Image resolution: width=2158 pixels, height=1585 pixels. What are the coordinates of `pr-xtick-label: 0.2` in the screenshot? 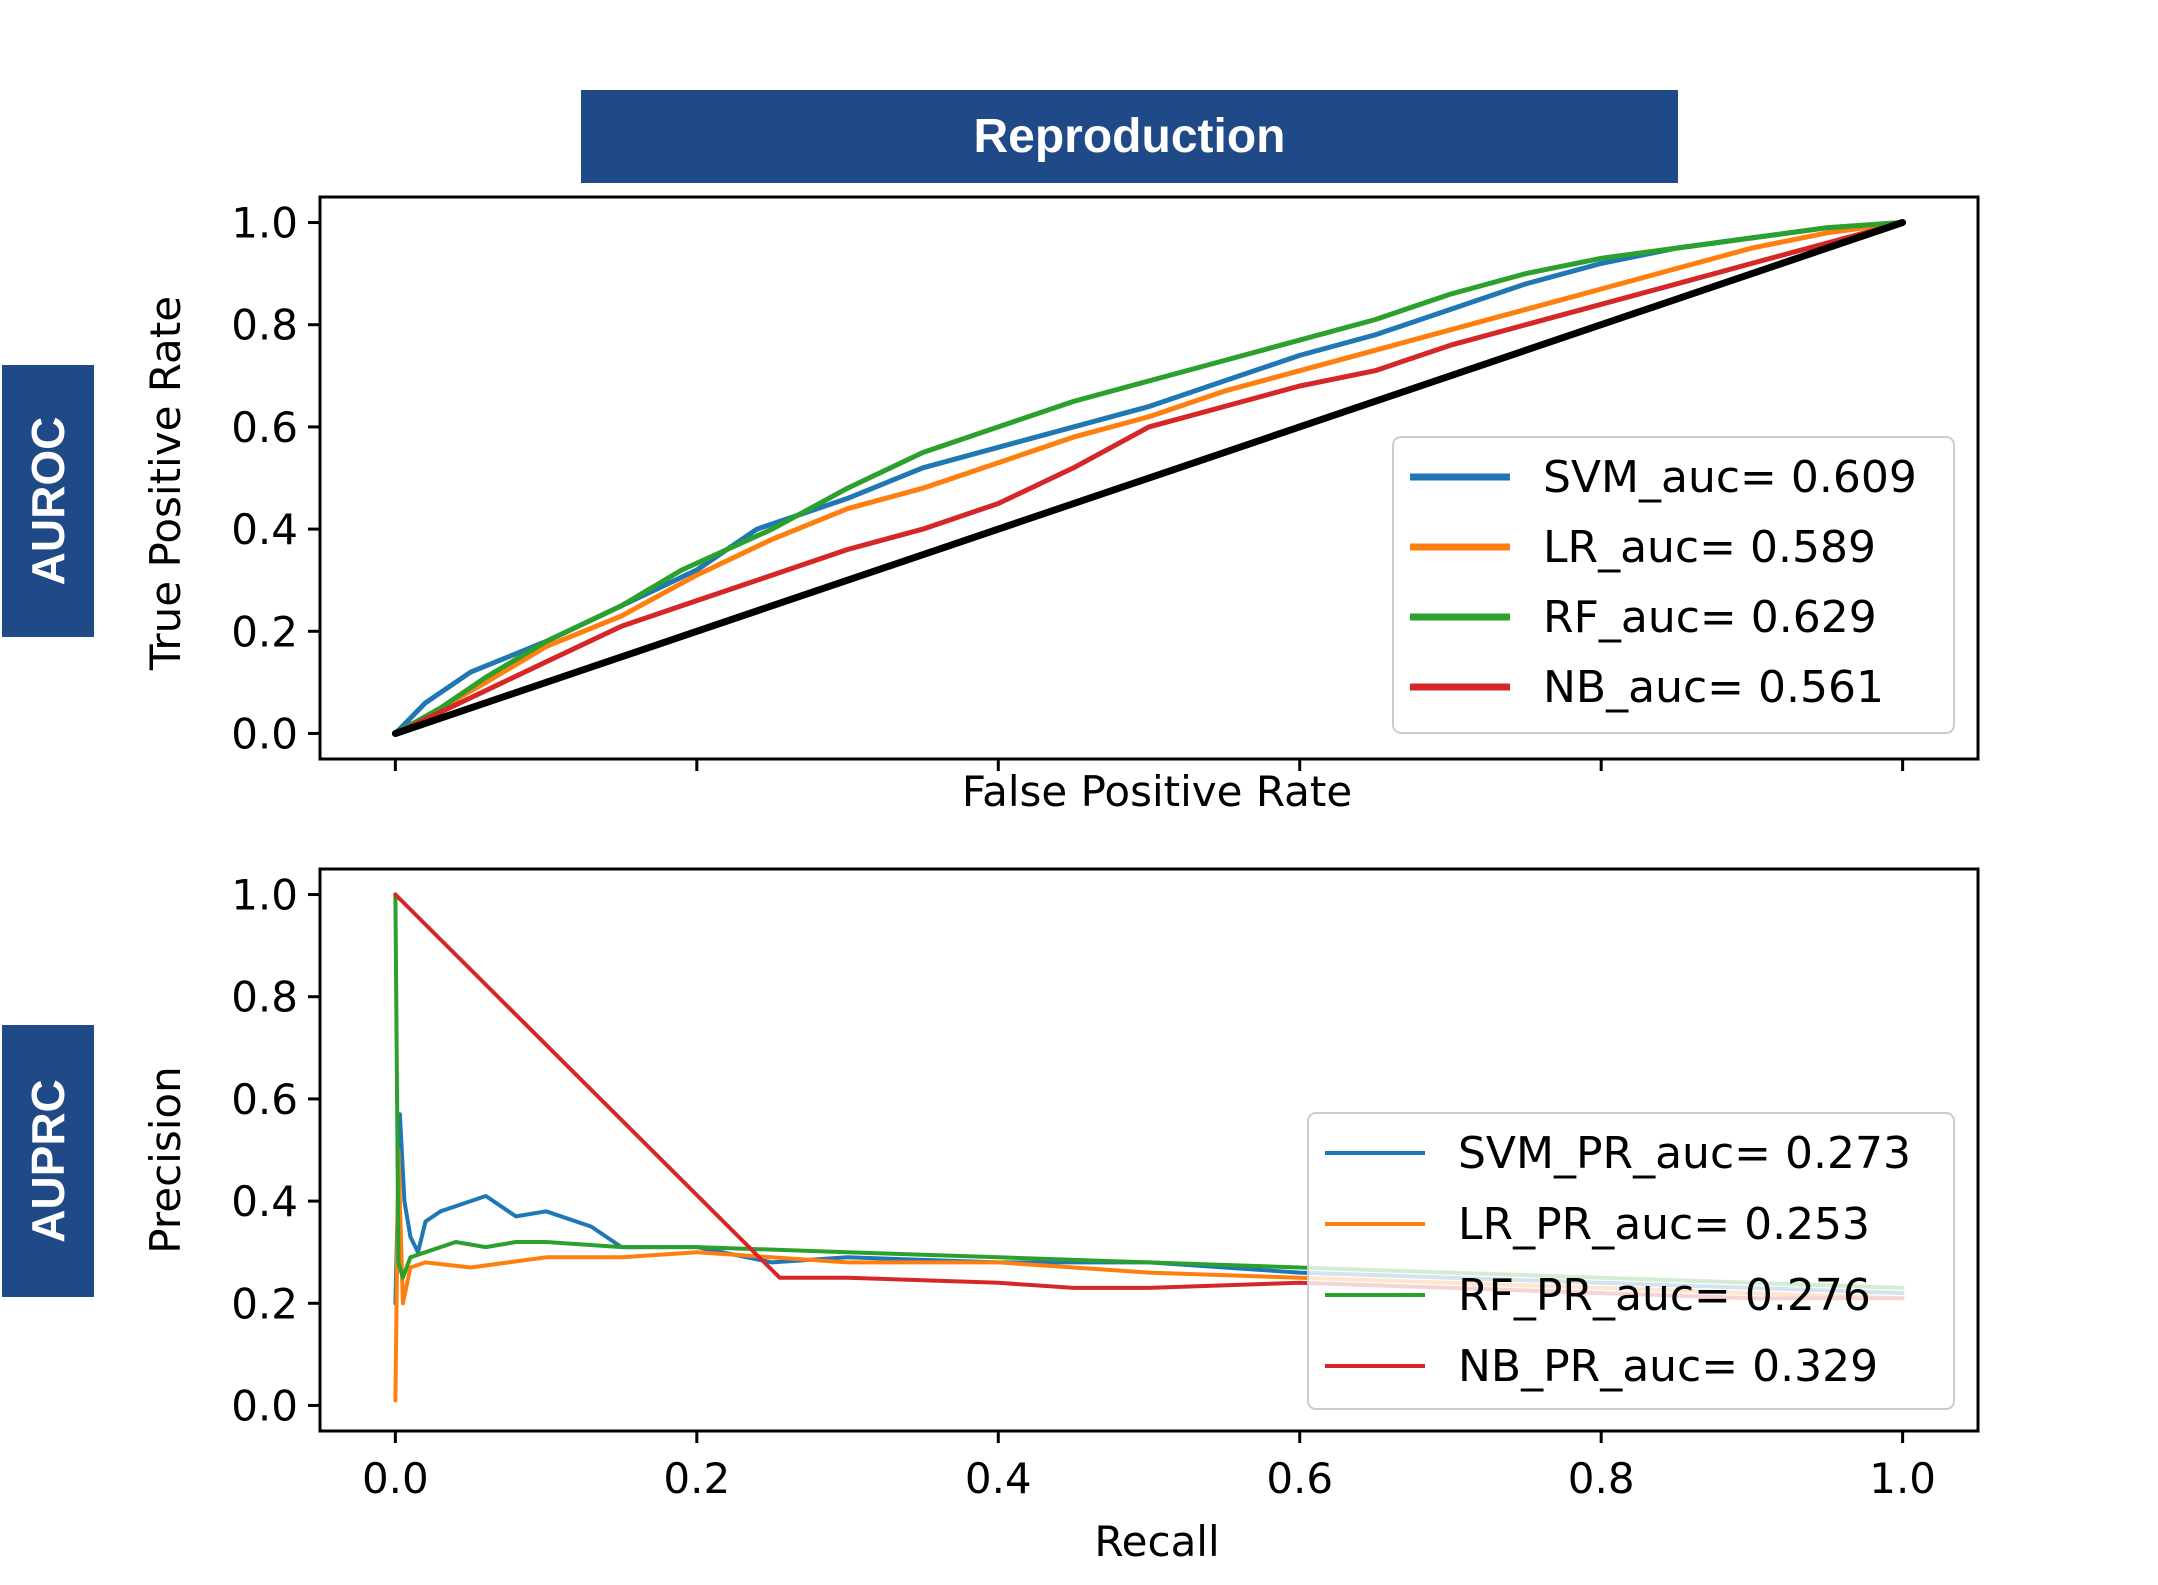 It's located at (696, 1478).